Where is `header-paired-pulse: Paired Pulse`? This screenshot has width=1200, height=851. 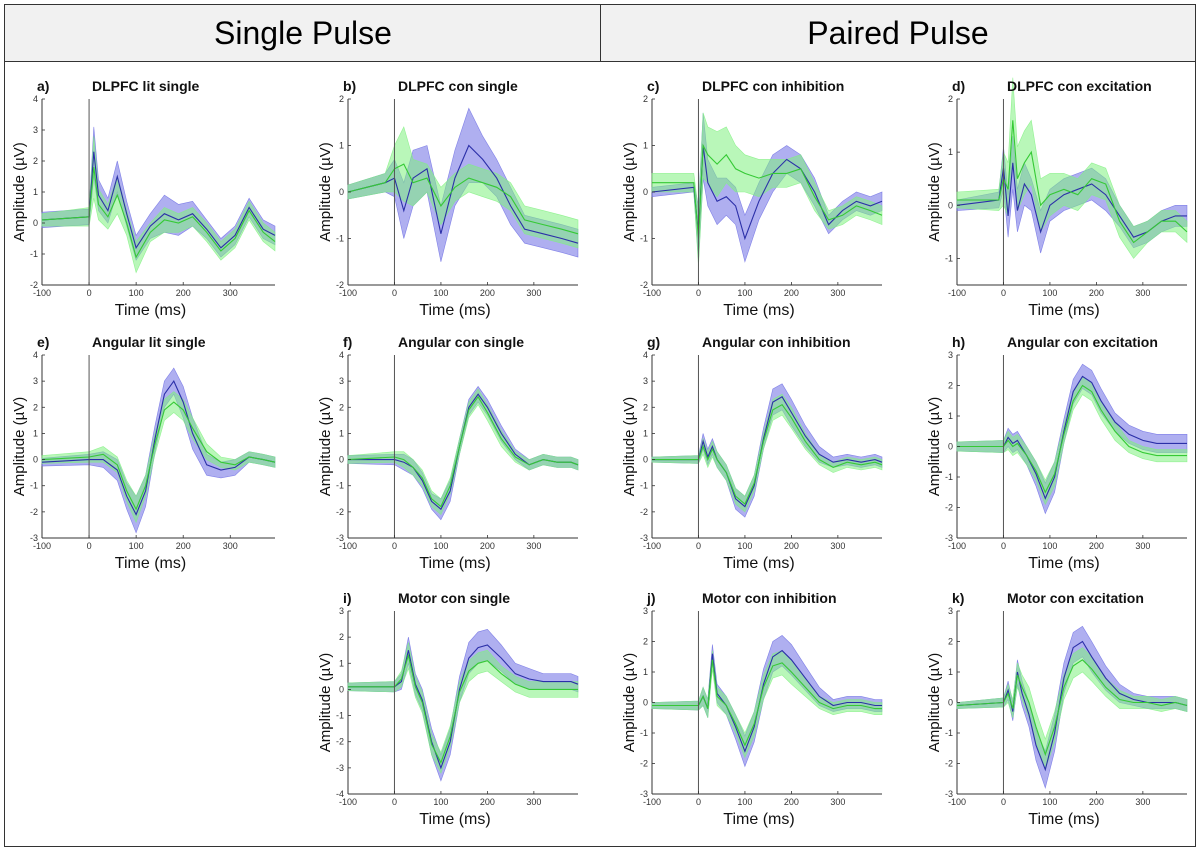
header-paired-pulse: Paired Pulse is located at coordinates (898, 33).